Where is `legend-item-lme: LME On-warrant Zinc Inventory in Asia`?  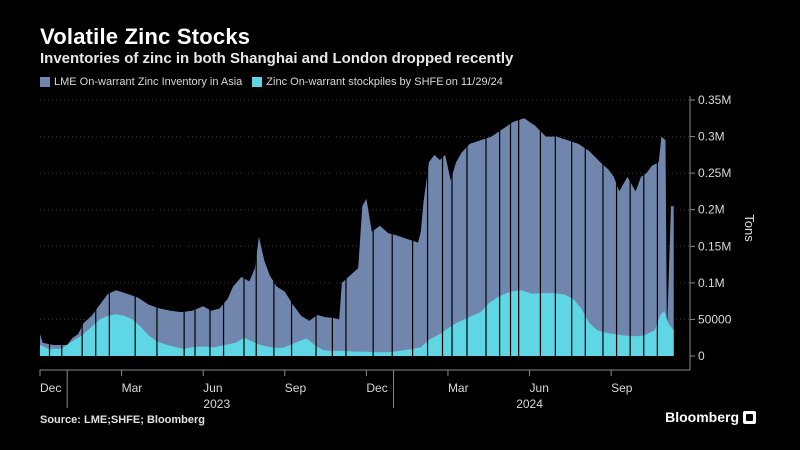 legend-item-lme: LME On-warrant Zinc Inventory in Asia is located at coordinates (141, 82).